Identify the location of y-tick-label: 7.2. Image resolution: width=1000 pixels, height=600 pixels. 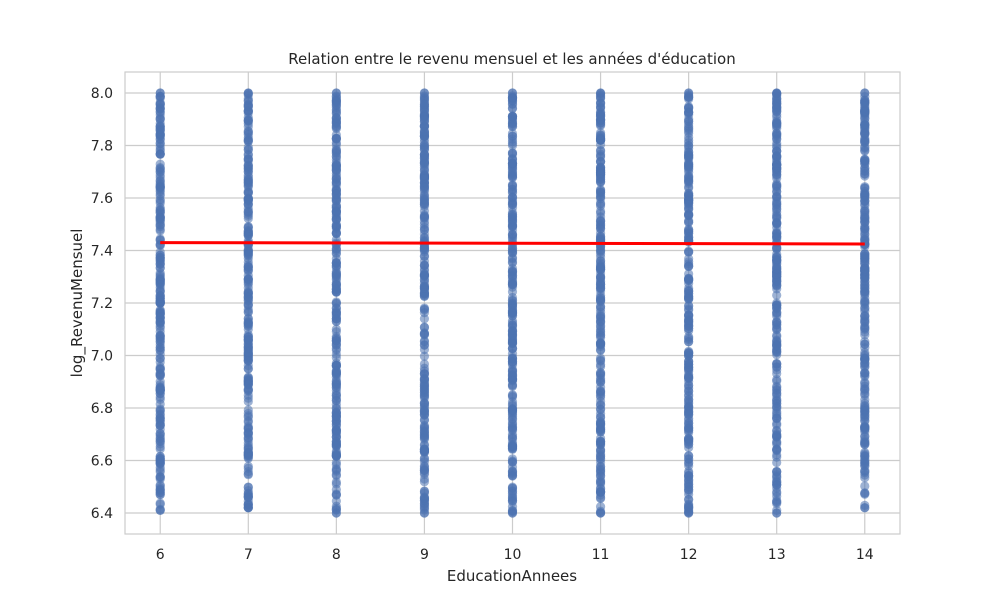
(102, 304).